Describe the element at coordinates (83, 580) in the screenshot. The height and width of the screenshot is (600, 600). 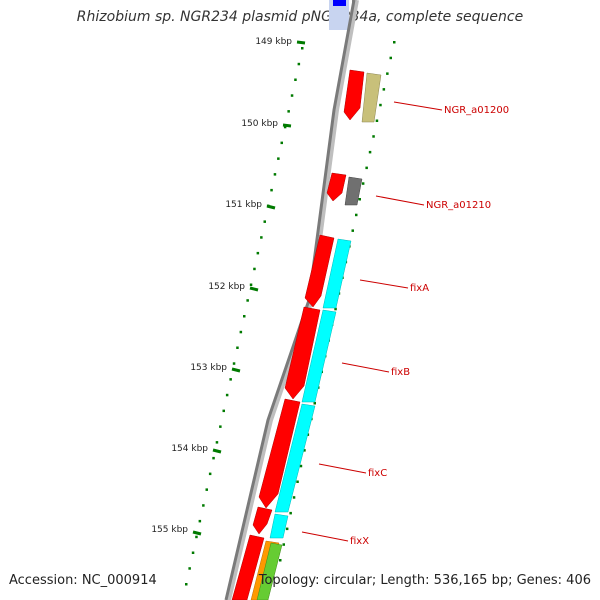
I see `accession-text: Accession: NC_000914` at that location.